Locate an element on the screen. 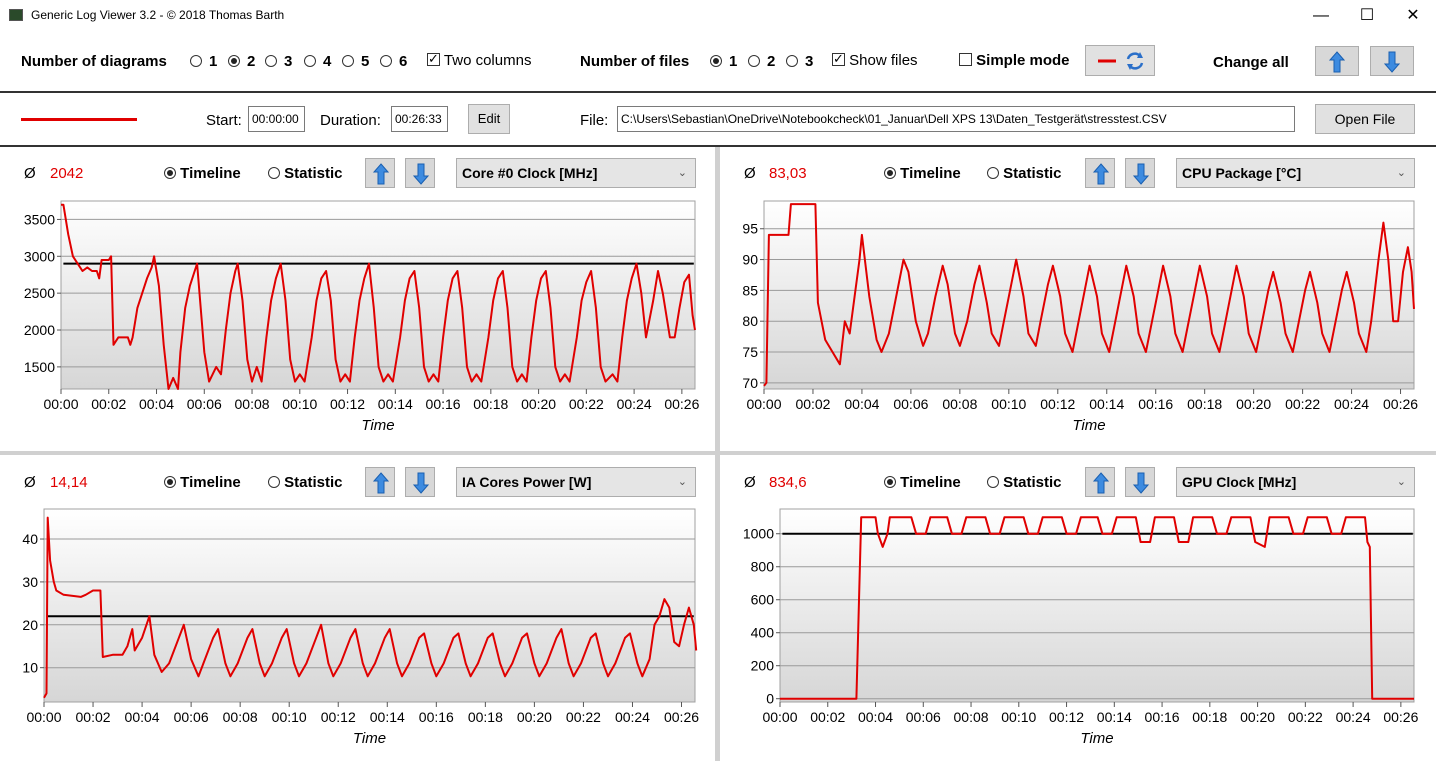 The image size is (1436, 761). average-value: 83,03 is located at coordinates (788, 173).